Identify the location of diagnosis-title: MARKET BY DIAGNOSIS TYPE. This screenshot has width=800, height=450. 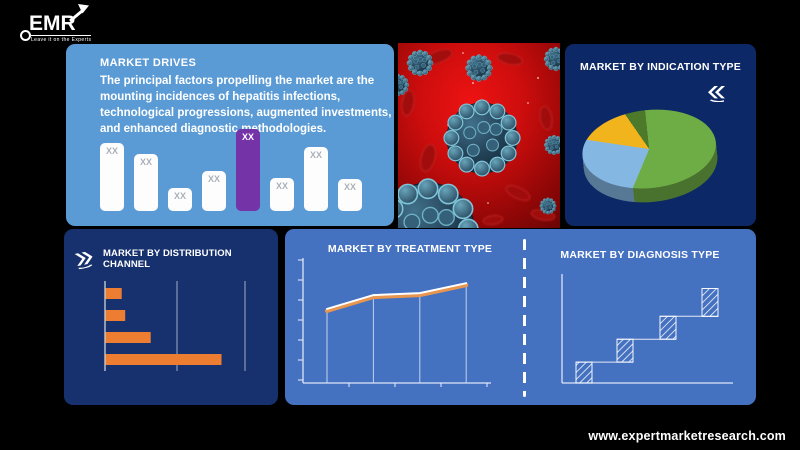
(640, 255).